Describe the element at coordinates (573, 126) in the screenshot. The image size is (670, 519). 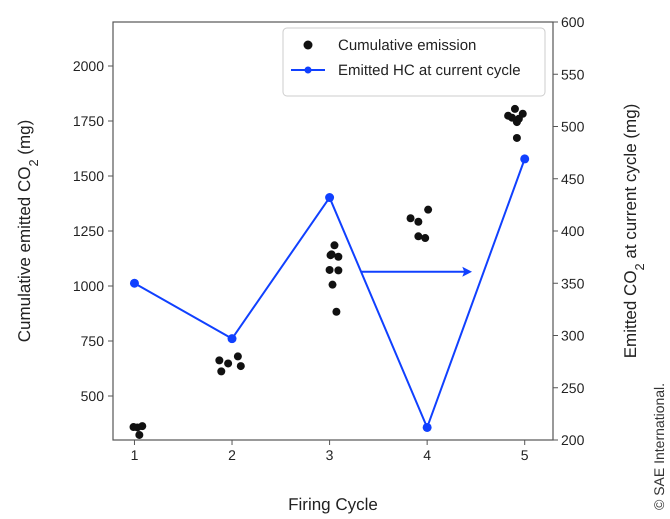
I see `y2-tick-label: 500` at that location.